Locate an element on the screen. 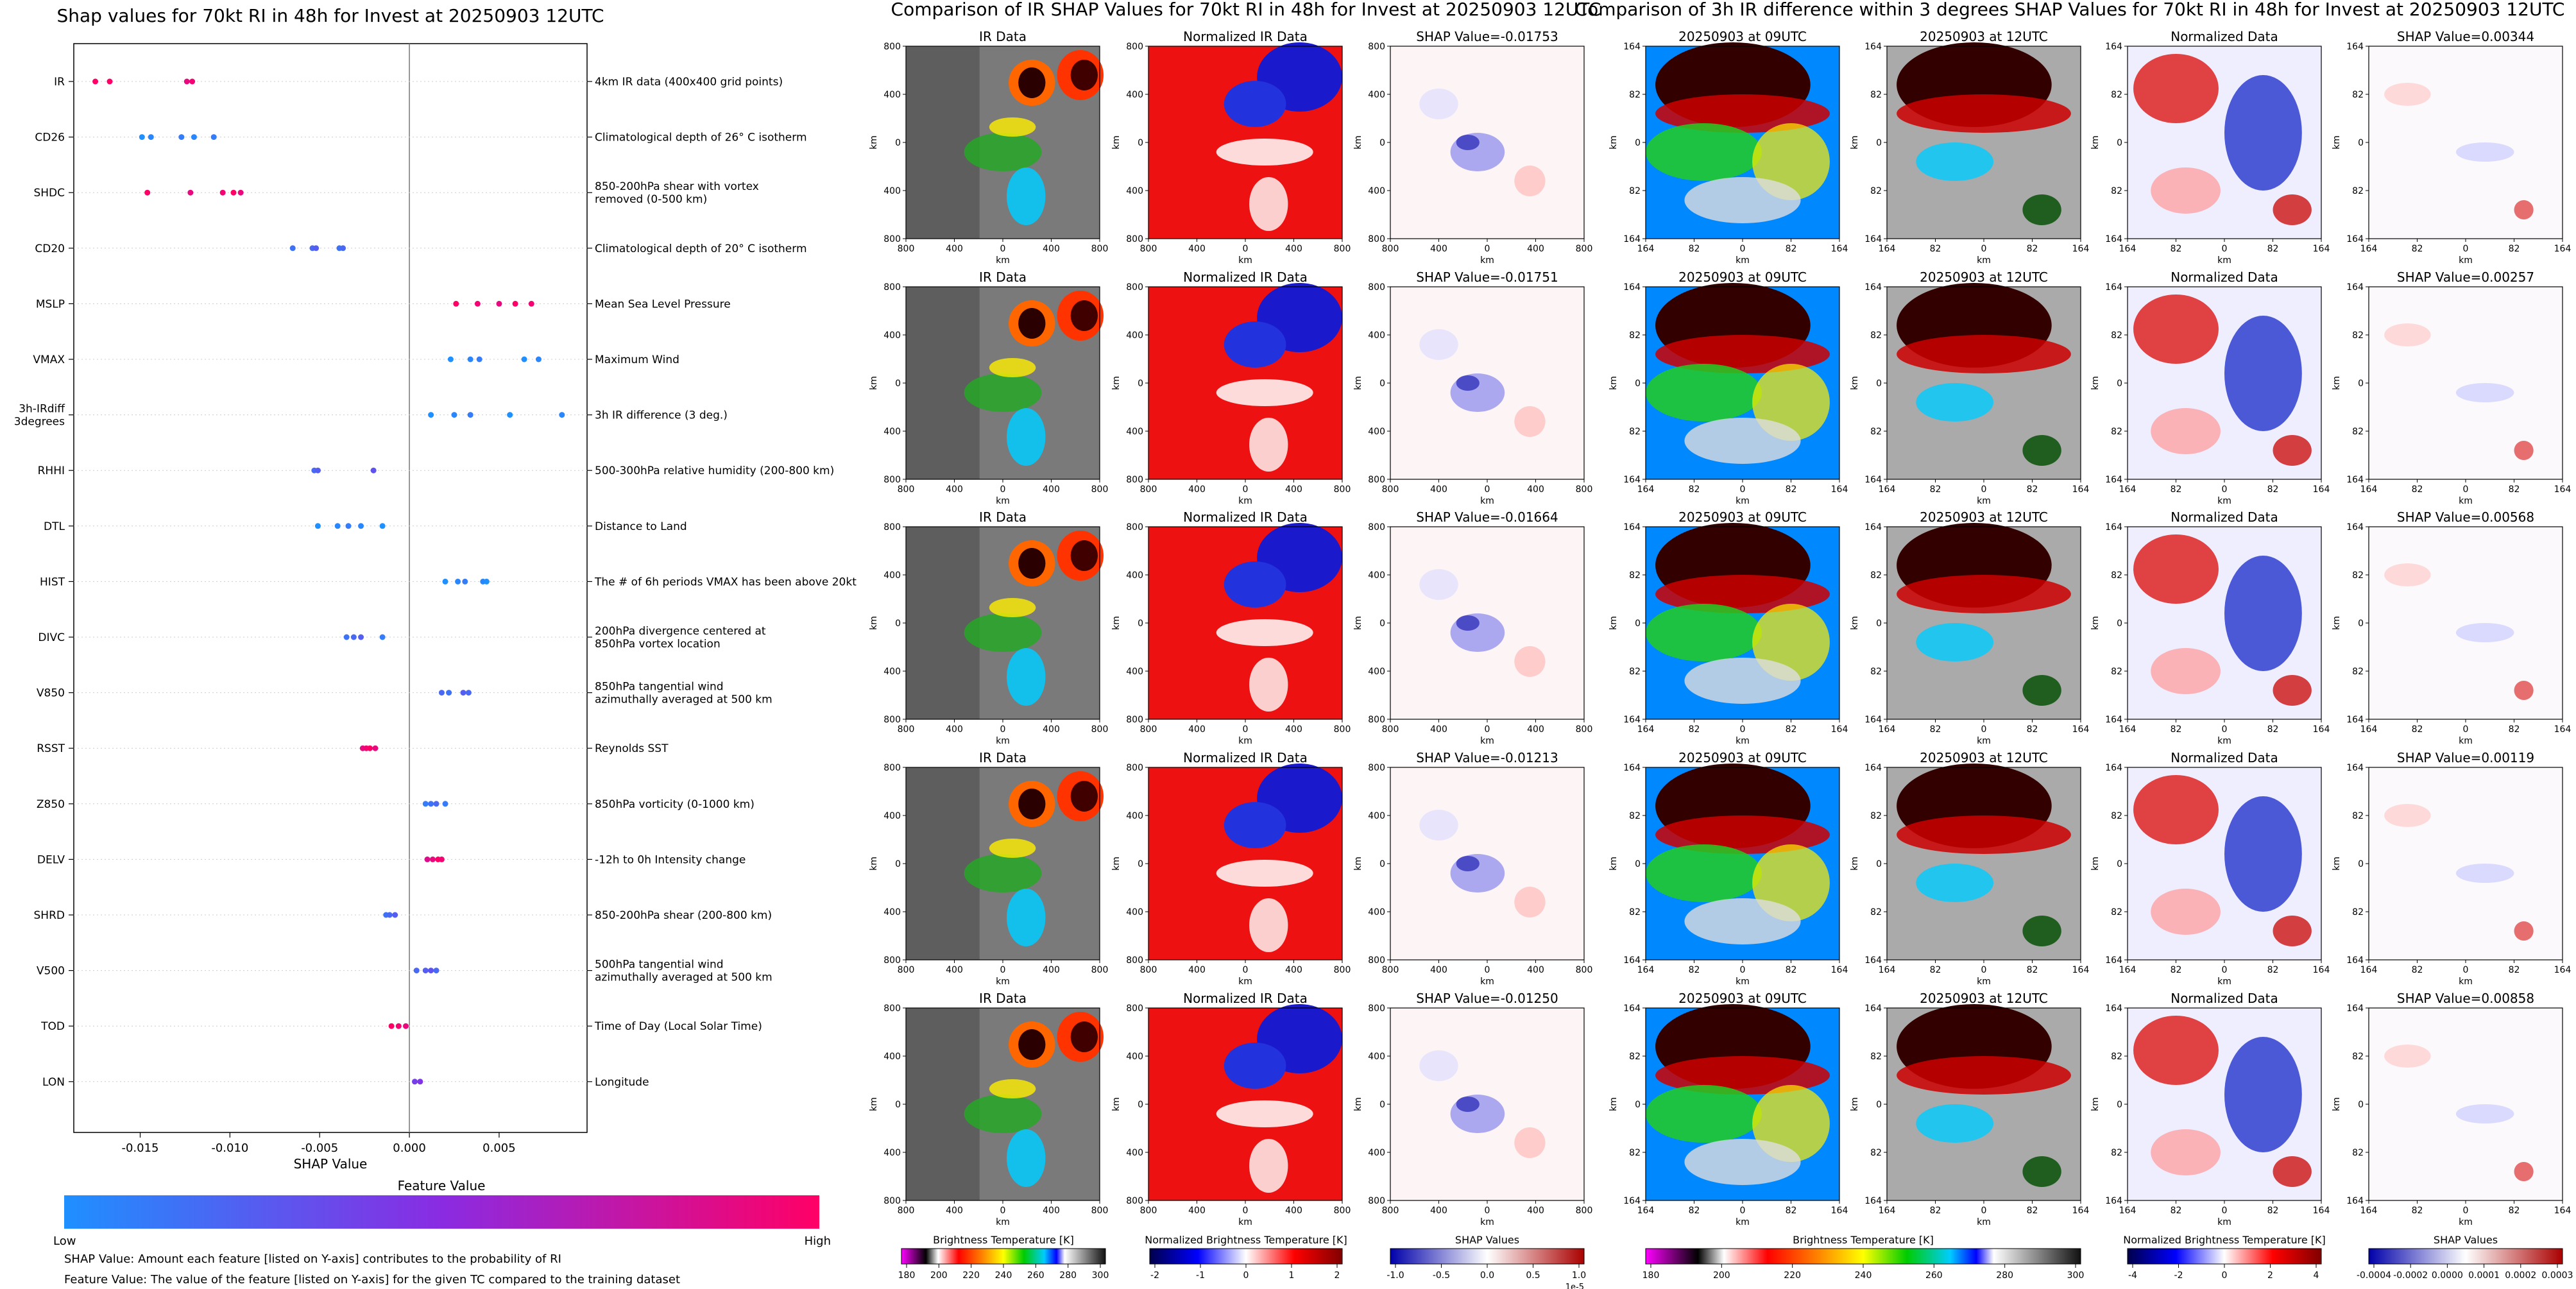 Image resolution: width=2576 pixels, height=1289 pixels. norm-colorbar-tick-label: -2 is located at coordinates (1154, 1275).